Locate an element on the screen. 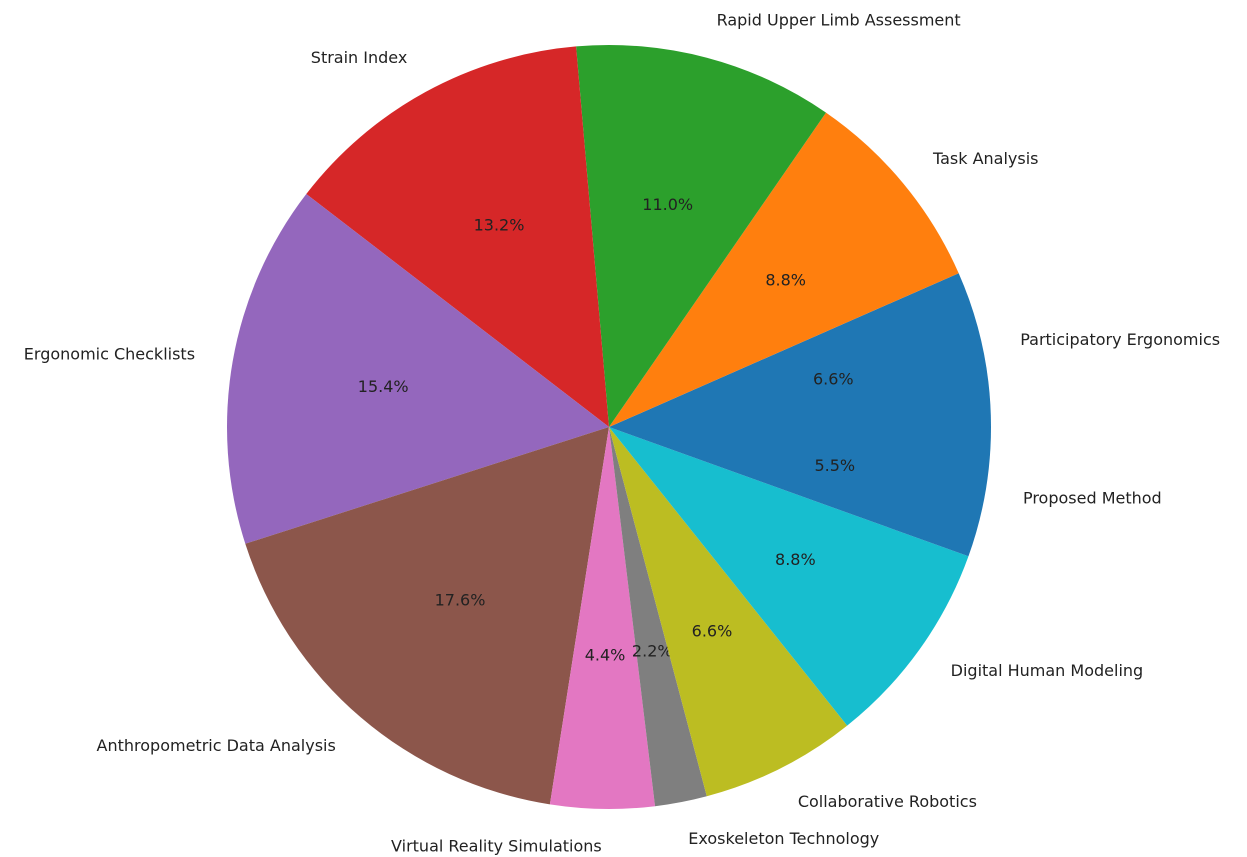  percent-label: 11.0% is located at coordinates (667, 204).